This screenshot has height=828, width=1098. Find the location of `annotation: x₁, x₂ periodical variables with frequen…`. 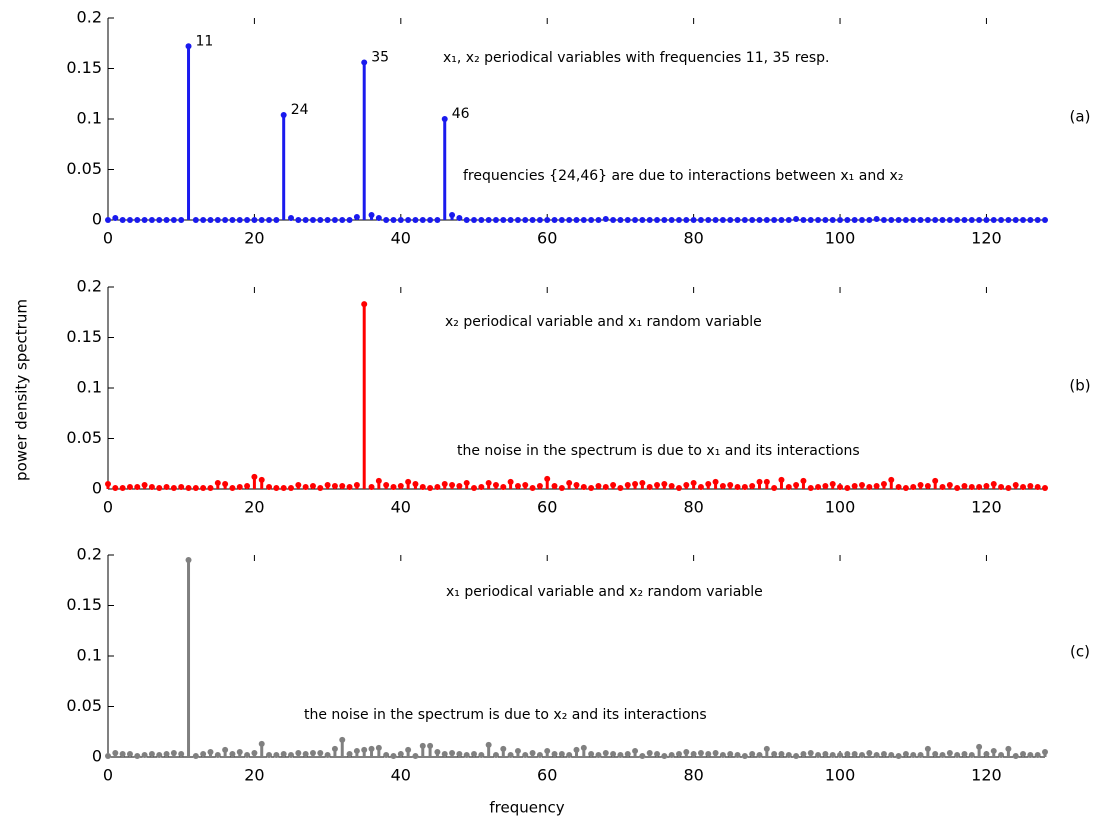

annotation: x₁, x₂ periodical variables with frequen… is located at coordinates (636, 58).